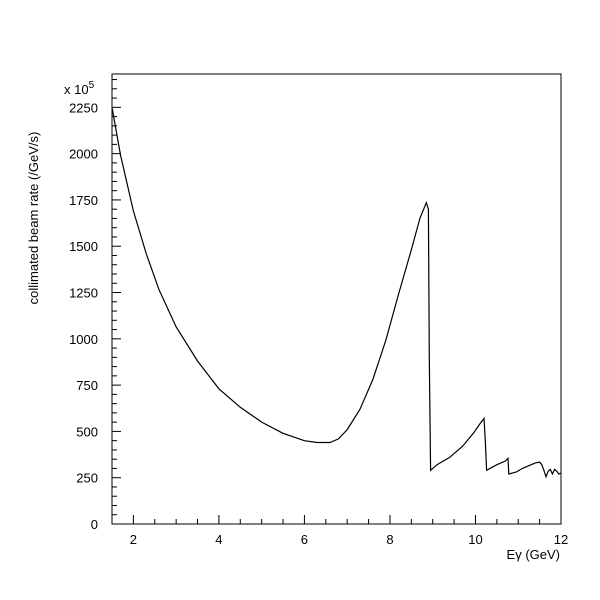 The image size is (600, 600). What do you see at coordinates (33, 218) in the screenshot?
I see `y-axis-label: collimated beam rate (/GeV/s)` at bounding box center [33, 218].